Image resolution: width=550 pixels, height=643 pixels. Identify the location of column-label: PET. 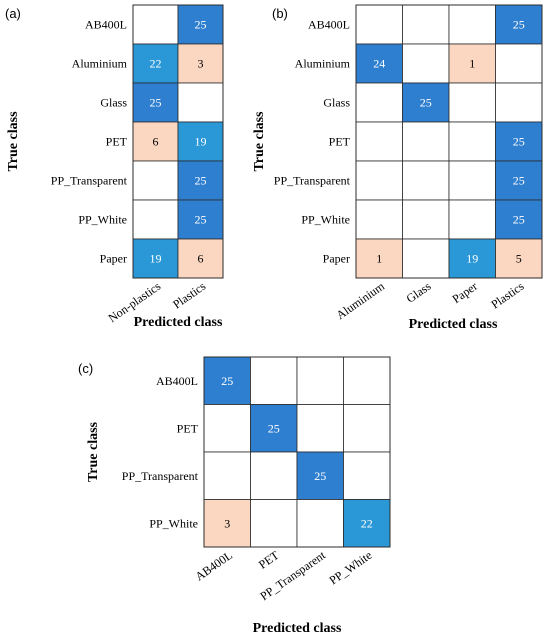
(269, 560).